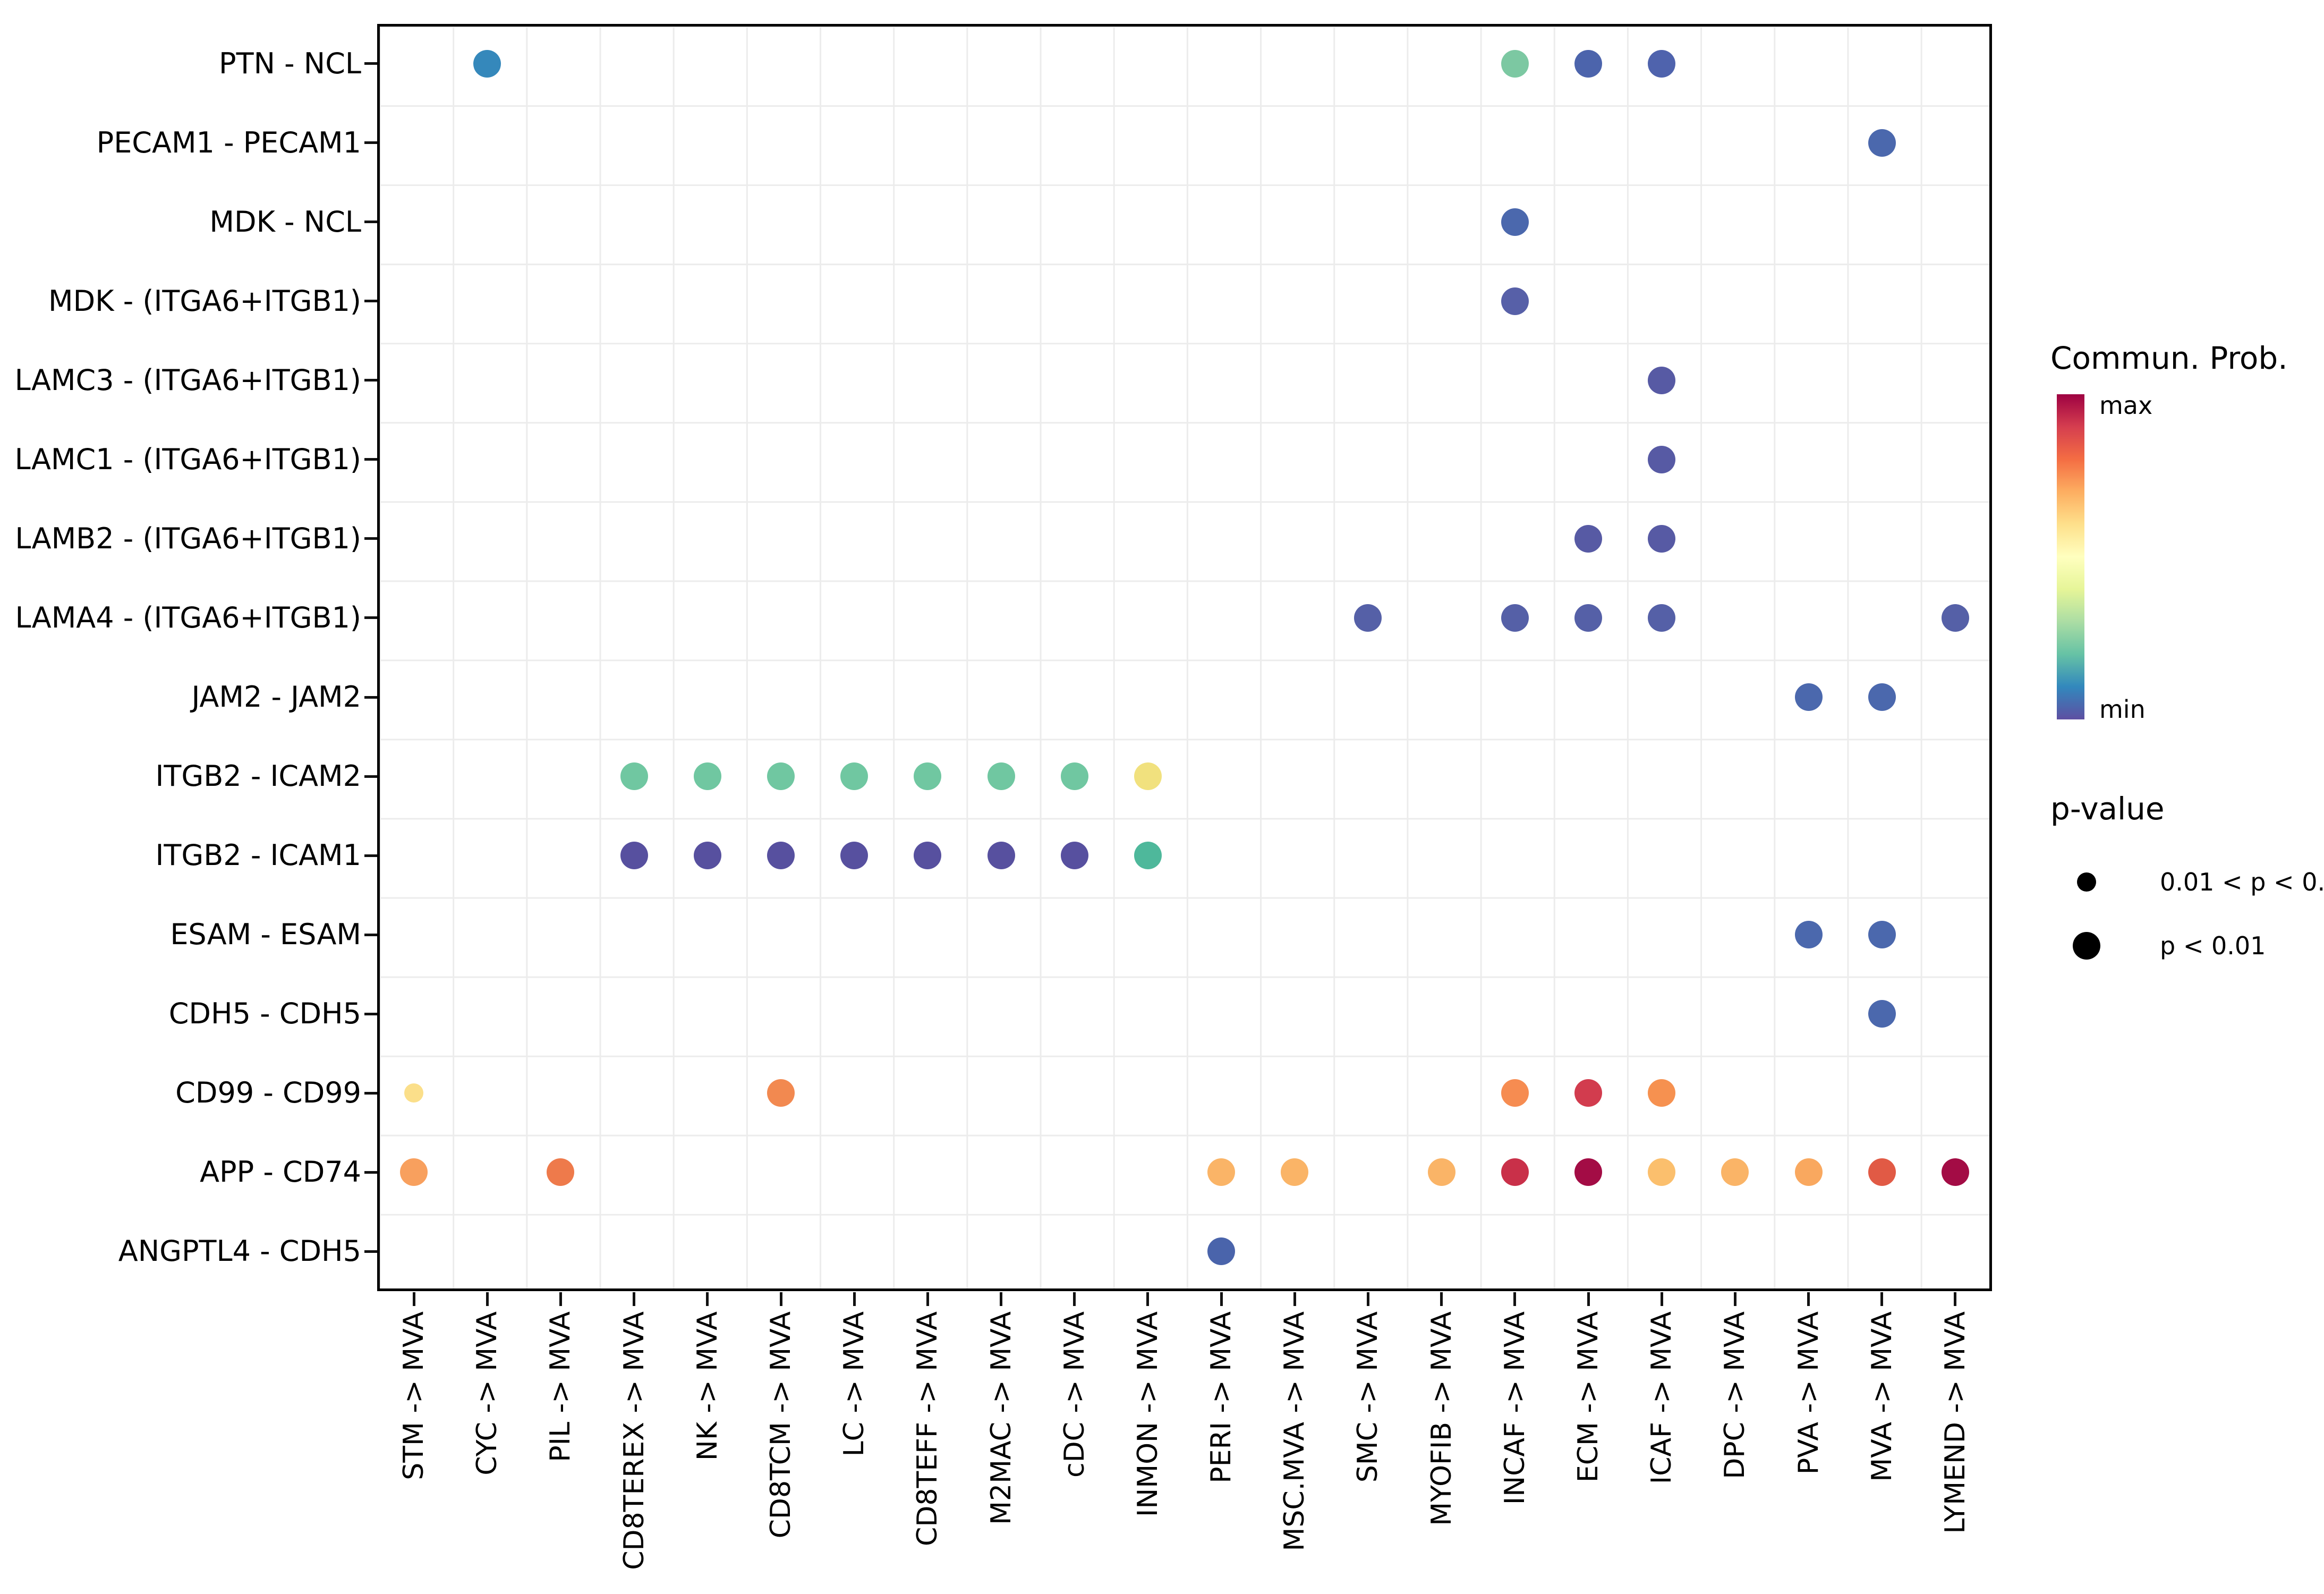 The height and width of the screenshot is (1594, 2324). Describe the element at coordinates (1368, 1397) in the screenshot. I see `x-axis-label: SMC -> MVA` at that location.